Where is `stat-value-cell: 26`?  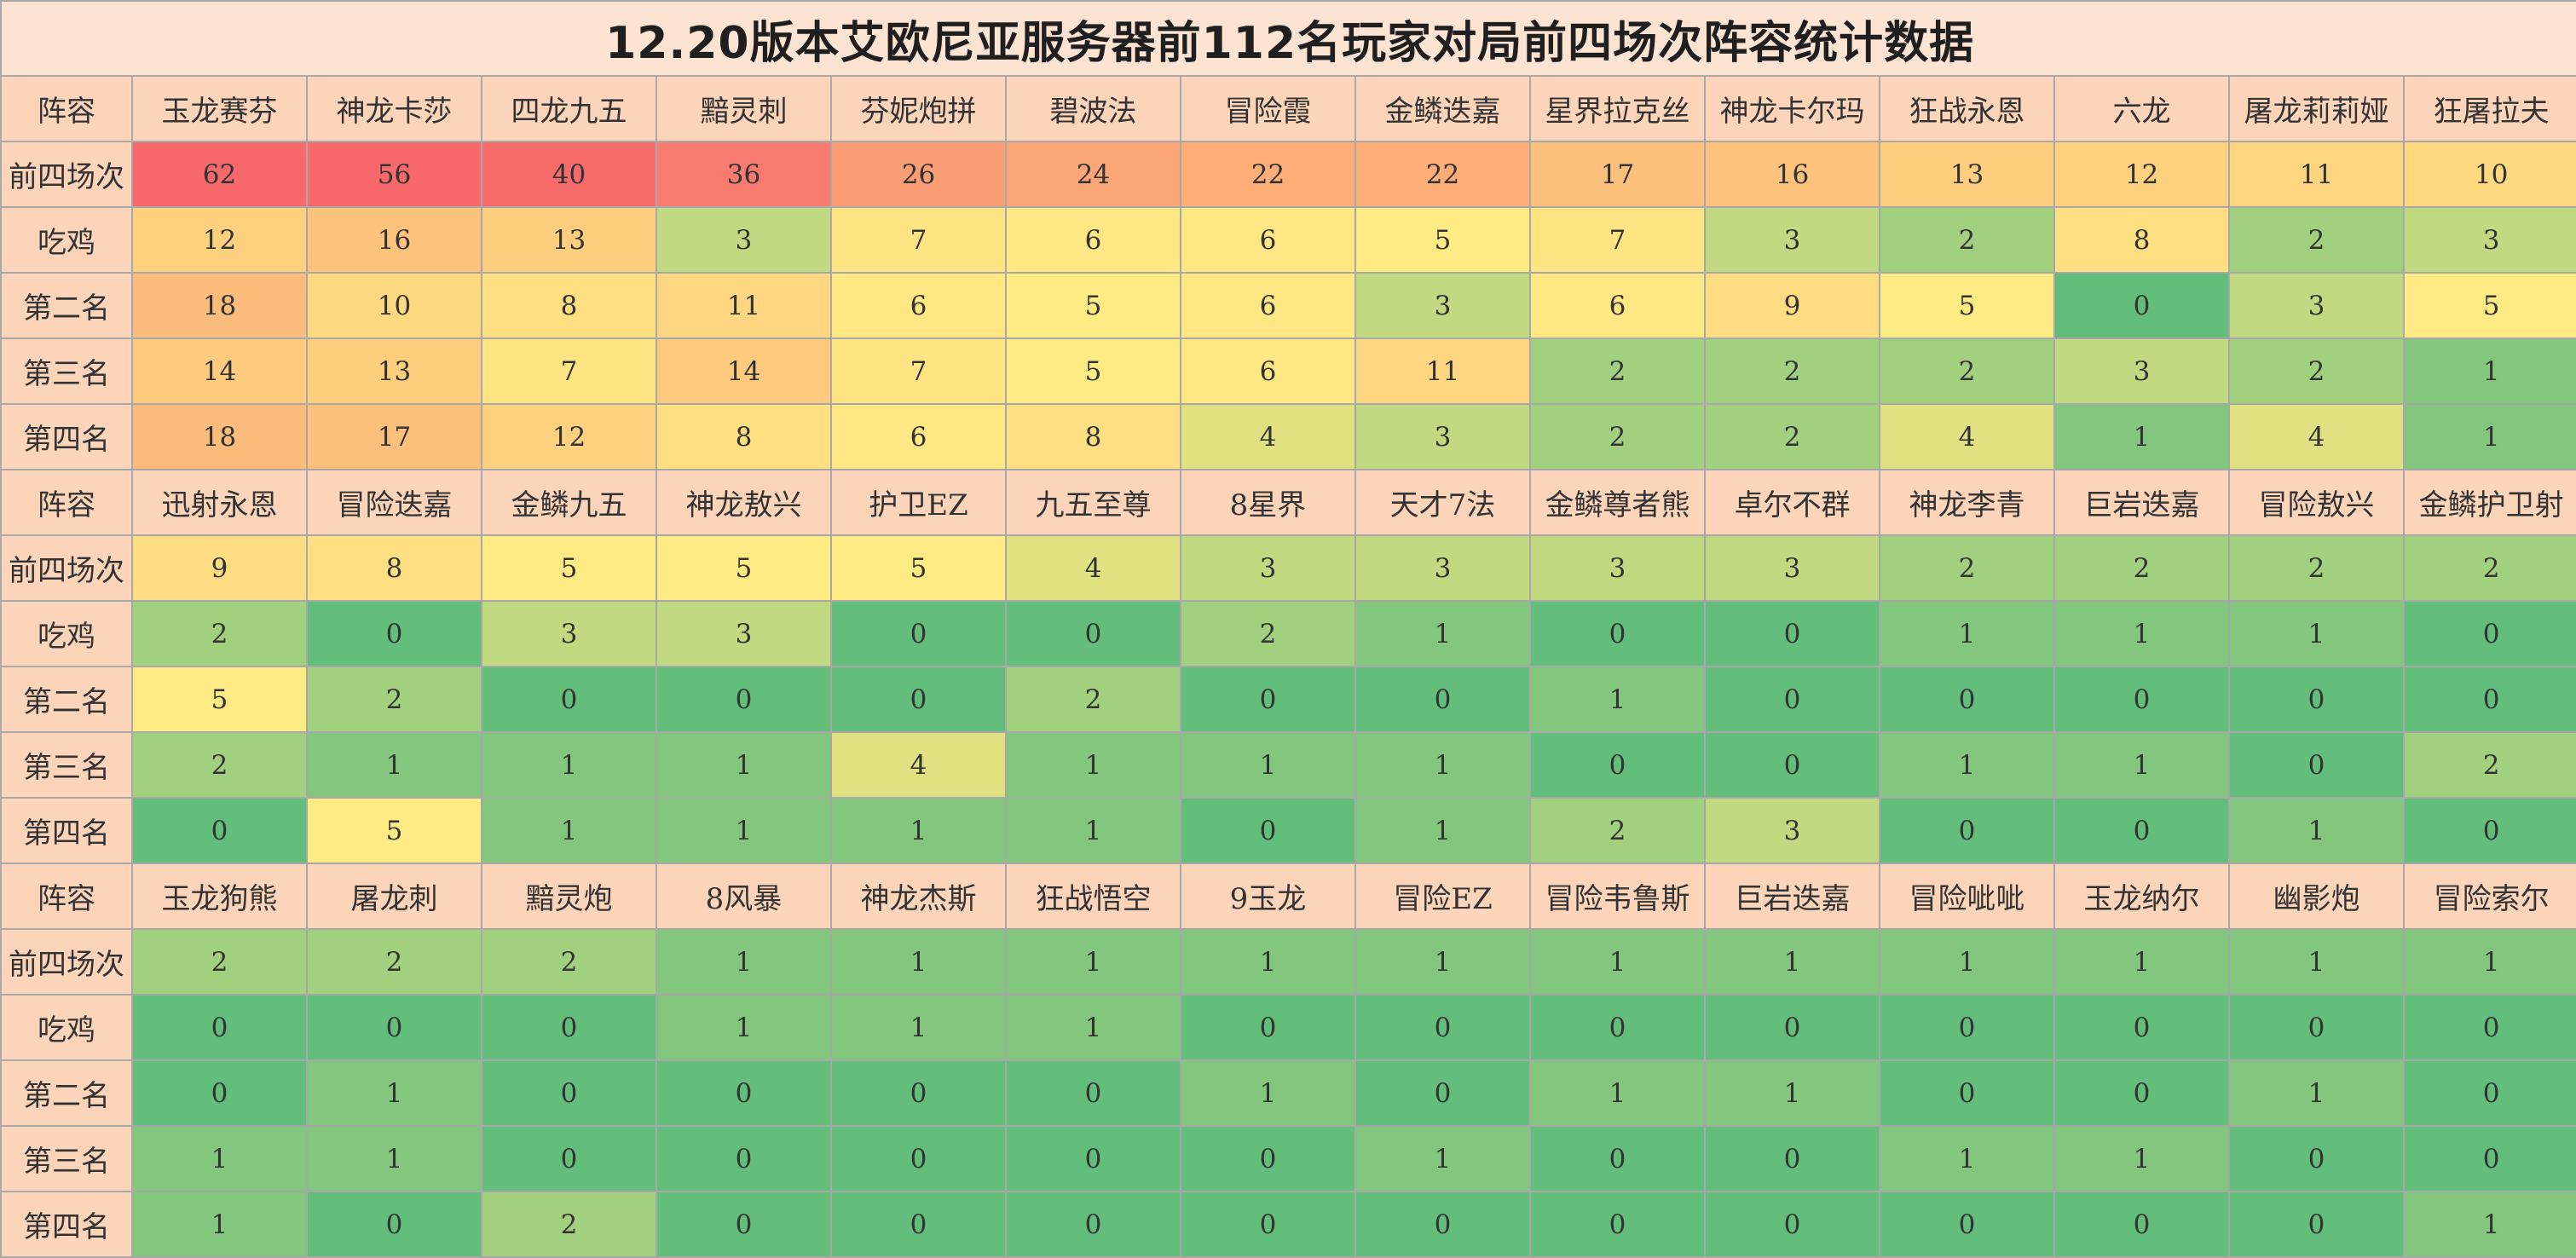 stat-value-cell: 26 is located at coordinates (918, 174).